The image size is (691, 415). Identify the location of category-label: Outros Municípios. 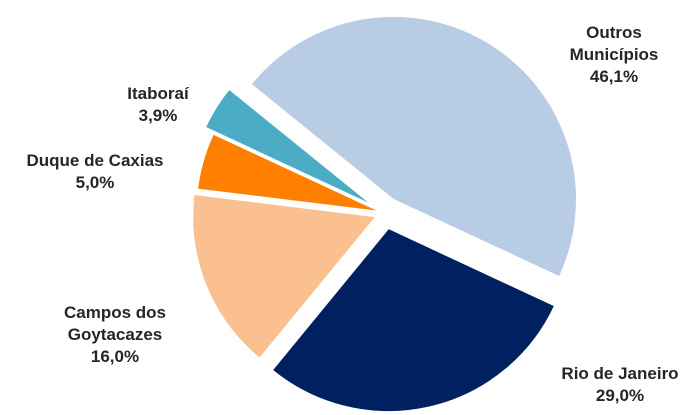
(614, 43).